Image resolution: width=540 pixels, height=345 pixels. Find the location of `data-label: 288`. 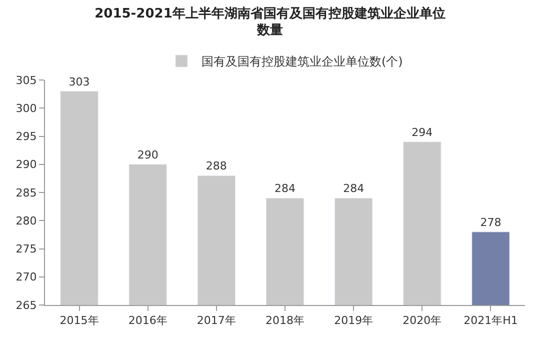

data-label: 288 is located at coordinates (216, 166).